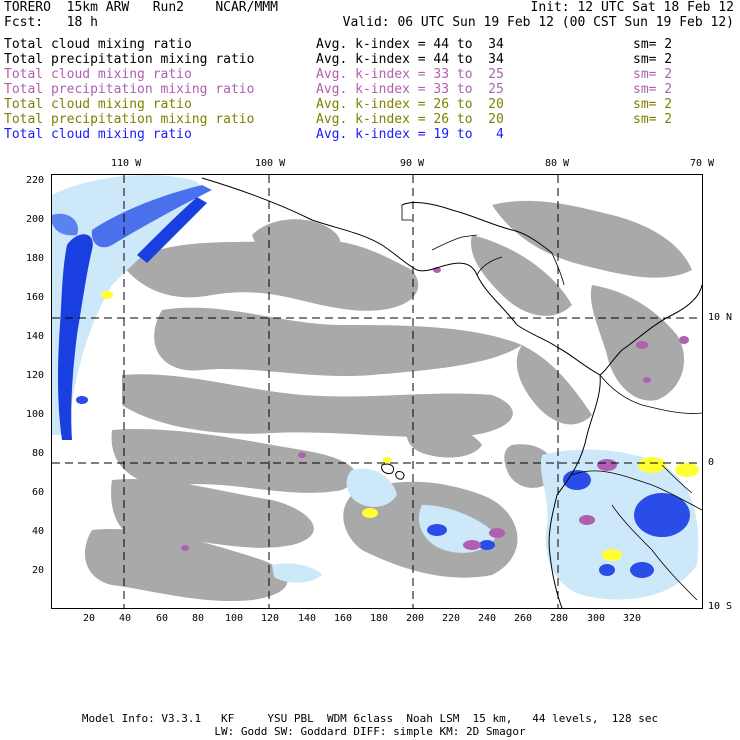 The height and width of the screenshot is (740, 740). What do you see at coordinates (162, 618) in the screenshot?
I see `x-tick: 60` at bounding box center [162, 618].